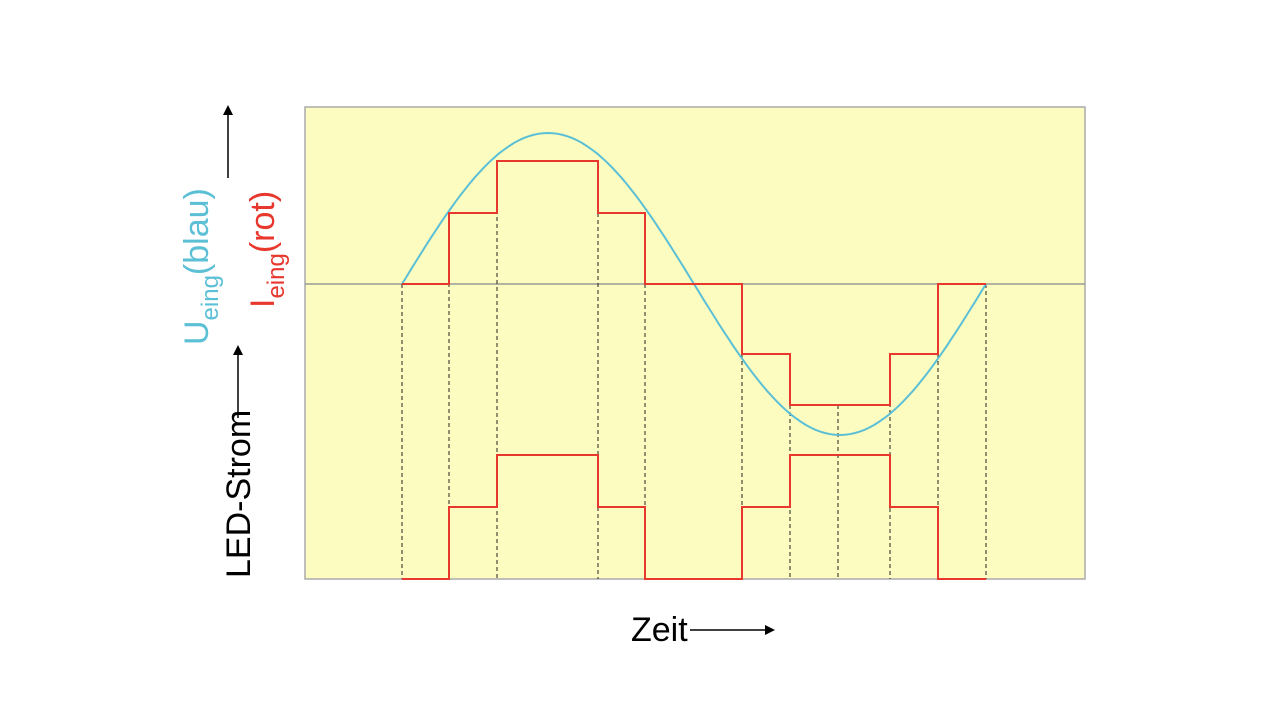  Describe the element at coordinates (276, 275) in the screenshot. I see `i-label-sub: eing` at that location.